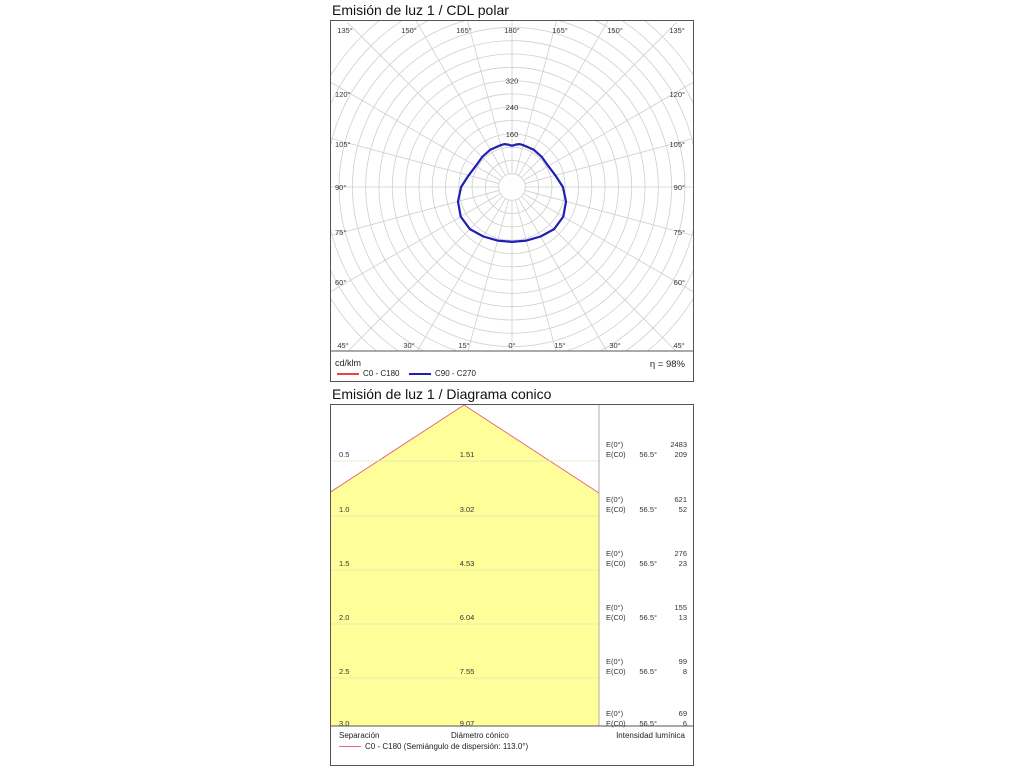 This screenshot has height=768, width=1024. I want to click on angle-label-top: 135°, so click(677, 30).